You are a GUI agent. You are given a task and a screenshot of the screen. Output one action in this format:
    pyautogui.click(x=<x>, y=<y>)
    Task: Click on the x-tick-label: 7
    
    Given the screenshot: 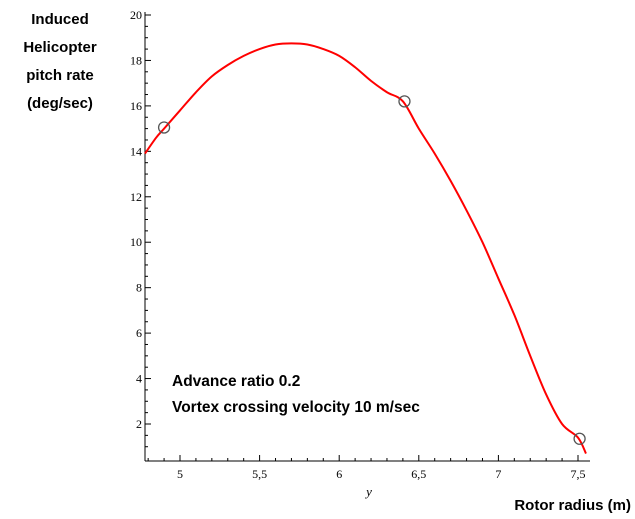 What is the action you would take?
    pyautogui.click(x=498, y=474)
    